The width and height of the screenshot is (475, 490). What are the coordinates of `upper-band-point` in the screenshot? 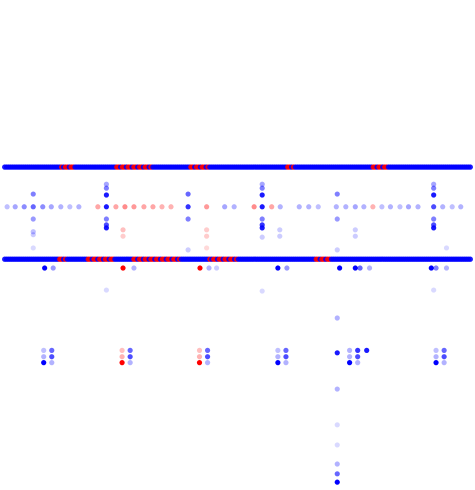 It's located at (470, 167).